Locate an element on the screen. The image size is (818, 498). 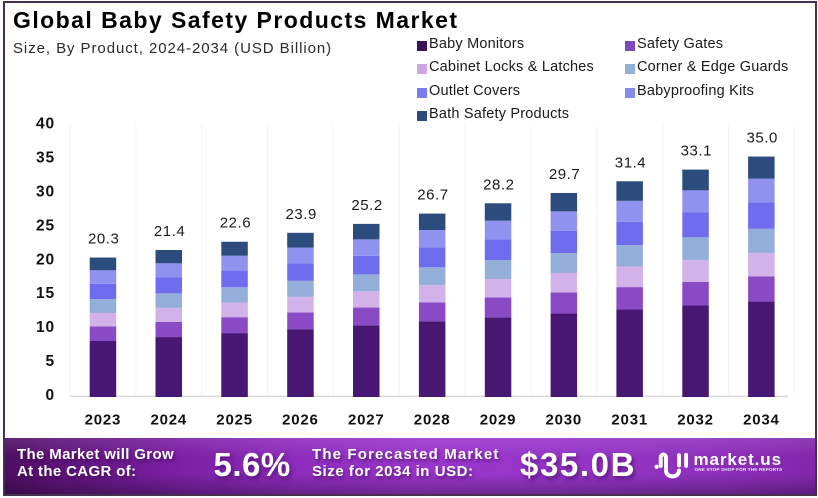
svg-text: 2032 is located at coordinates (695, 420).